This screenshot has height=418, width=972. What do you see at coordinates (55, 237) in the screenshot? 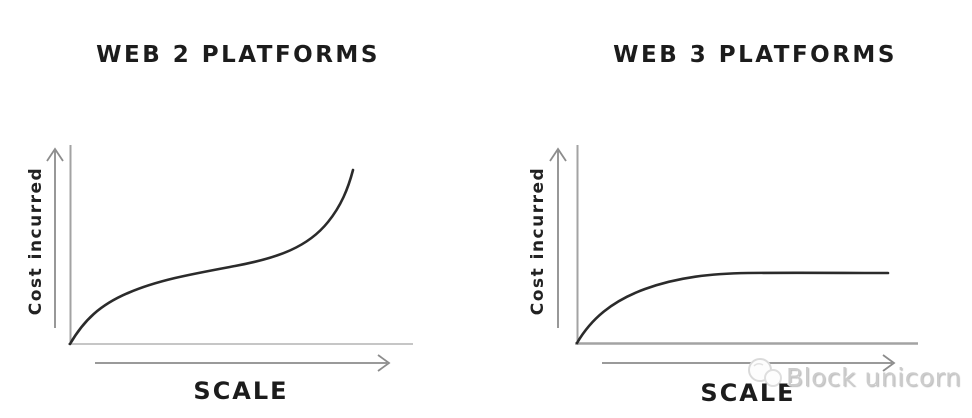
I see `web2-y-axis-arrow` at bounding box center [55, 237].